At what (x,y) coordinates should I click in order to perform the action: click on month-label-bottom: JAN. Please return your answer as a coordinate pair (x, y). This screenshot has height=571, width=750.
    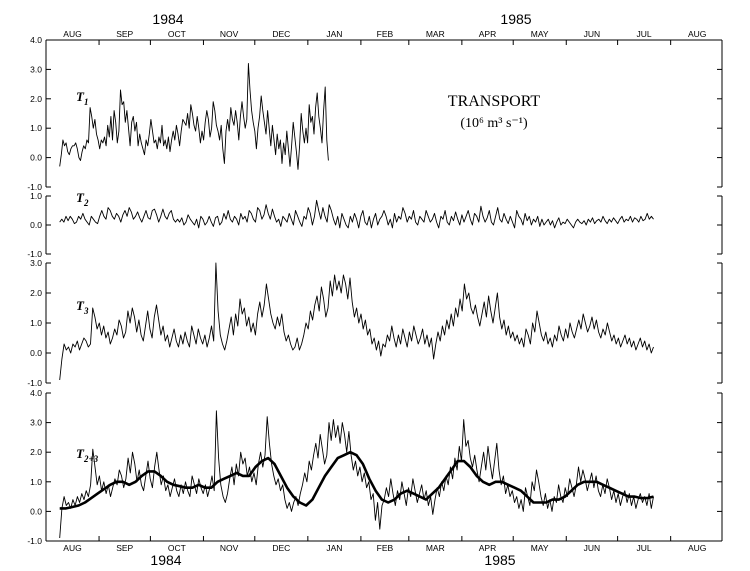
    Looking at the image, I should click on (334, 548).